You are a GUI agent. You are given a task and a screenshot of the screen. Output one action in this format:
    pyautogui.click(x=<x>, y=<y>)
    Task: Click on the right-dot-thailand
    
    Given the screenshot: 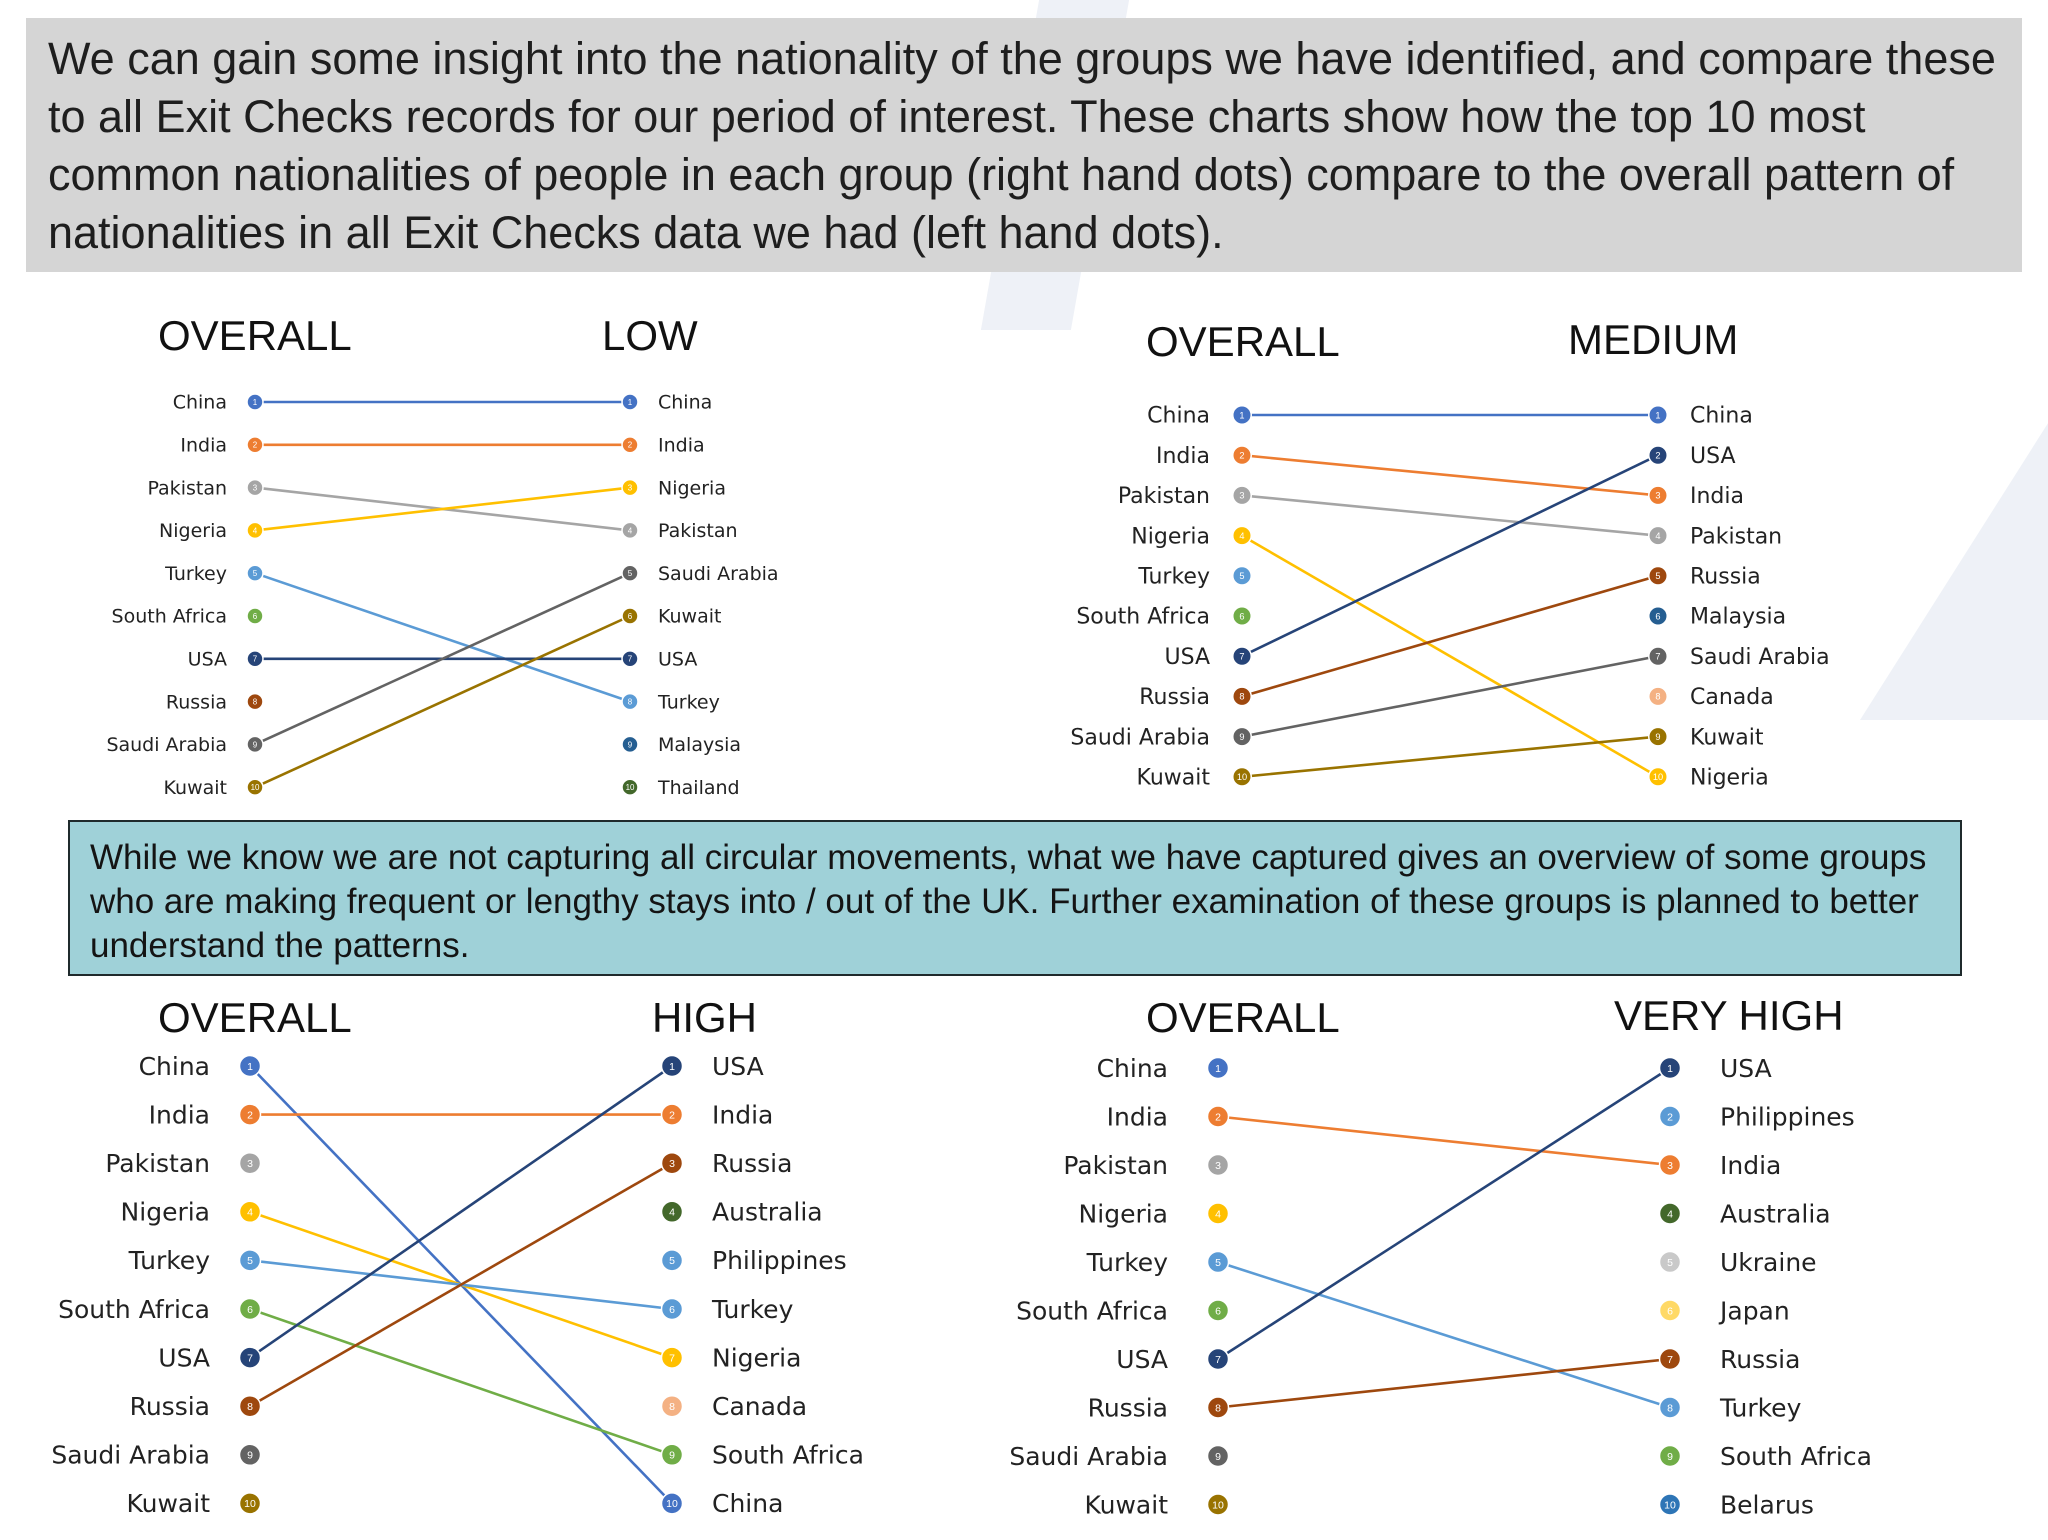 What is the action you would take?
    pyautogui.click(x=630, y=787)
    